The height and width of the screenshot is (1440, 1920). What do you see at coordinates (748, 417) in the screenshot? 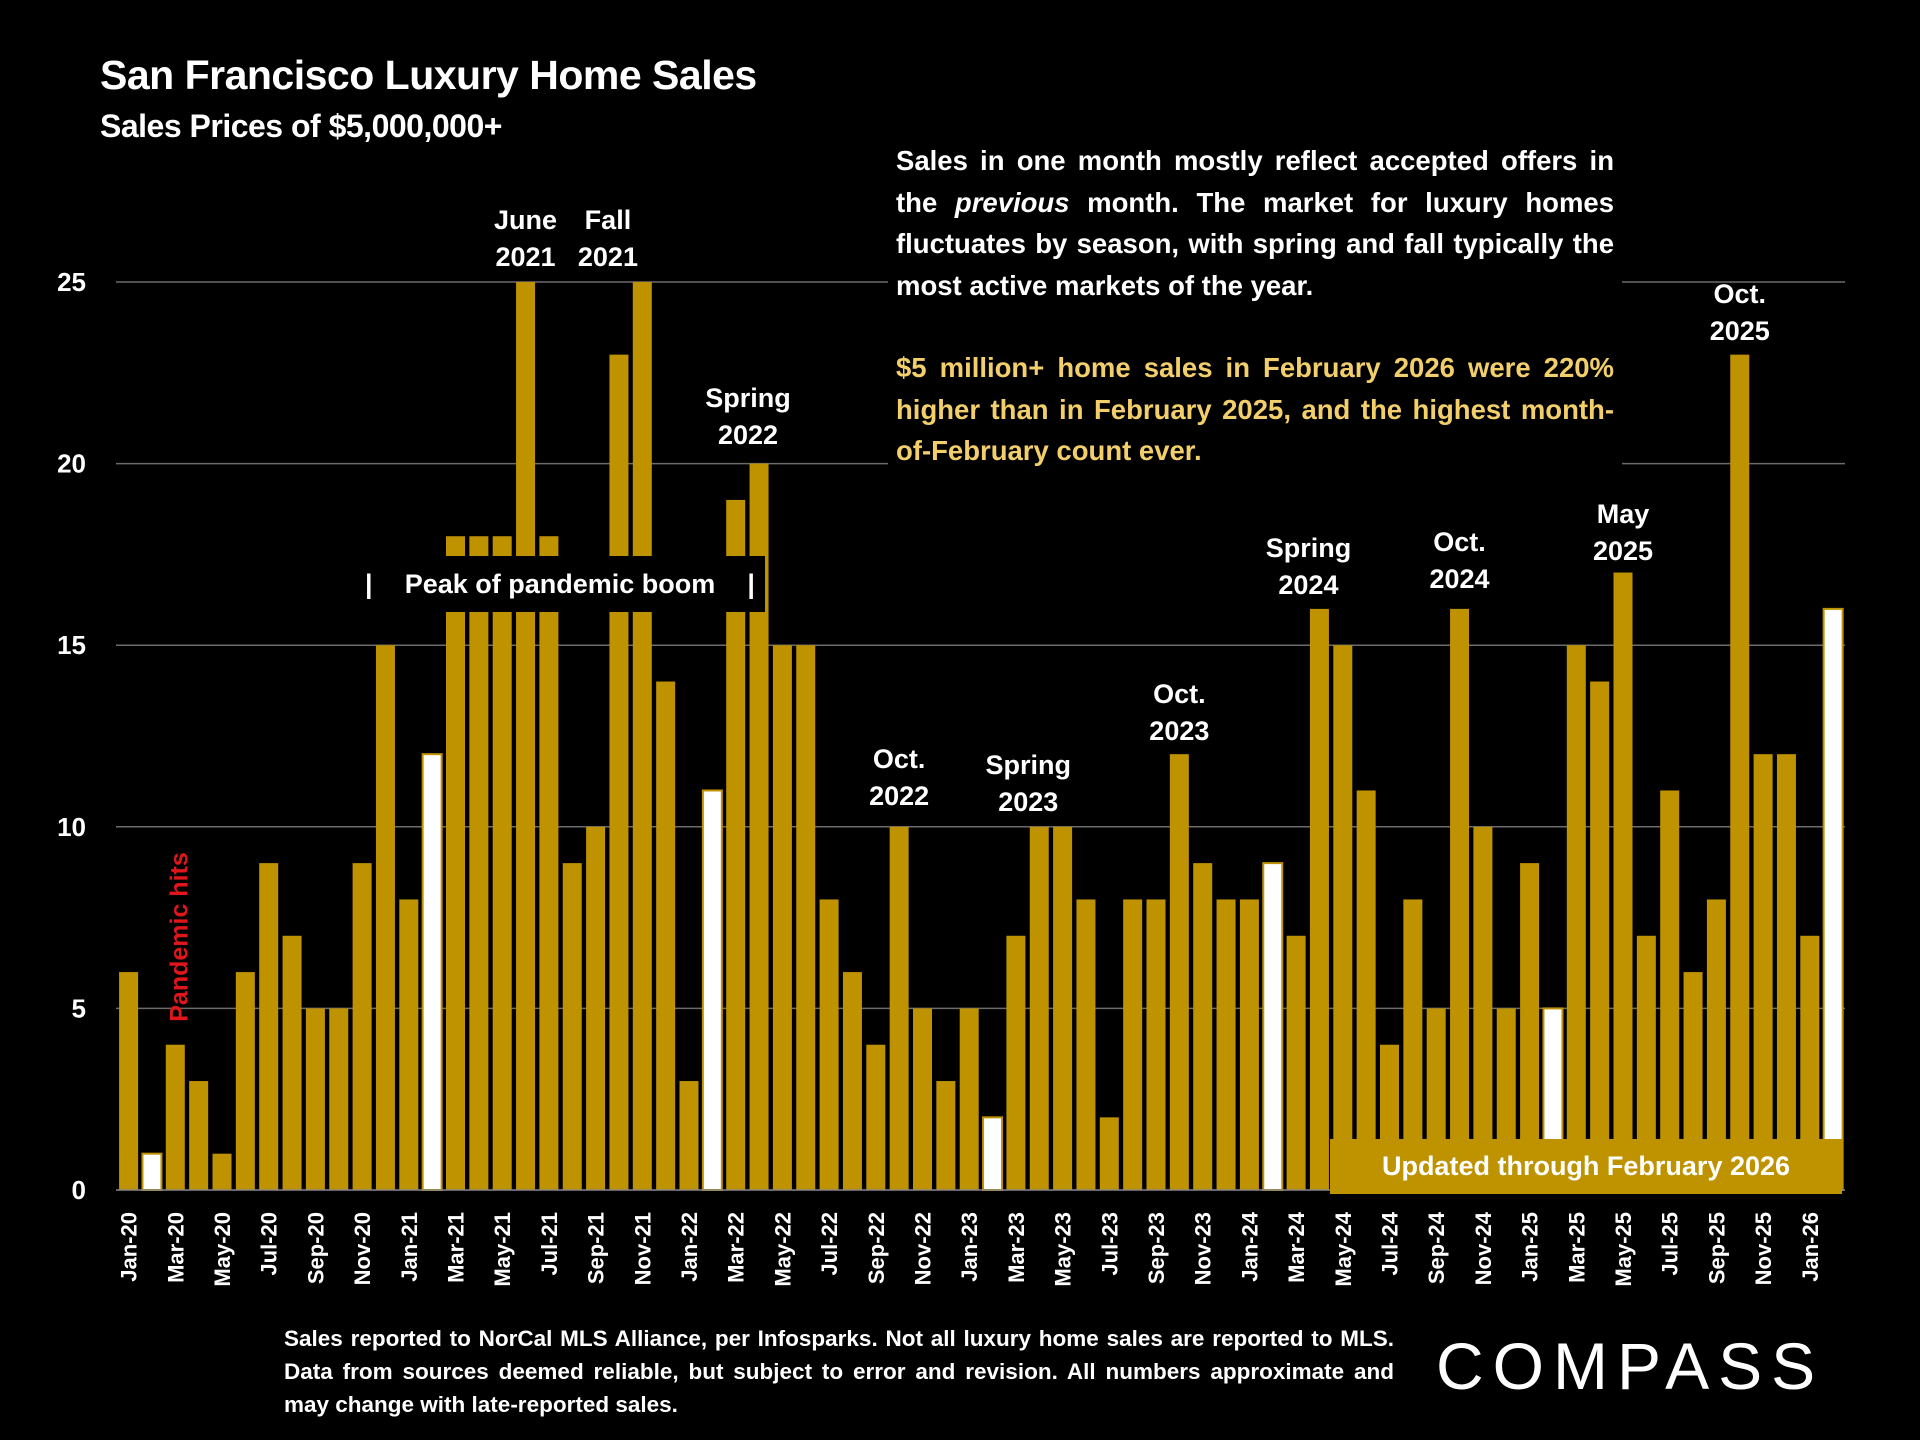
I see `peak-annotation-Apr-22: Spring 2022` at bounding box center [748, 417].